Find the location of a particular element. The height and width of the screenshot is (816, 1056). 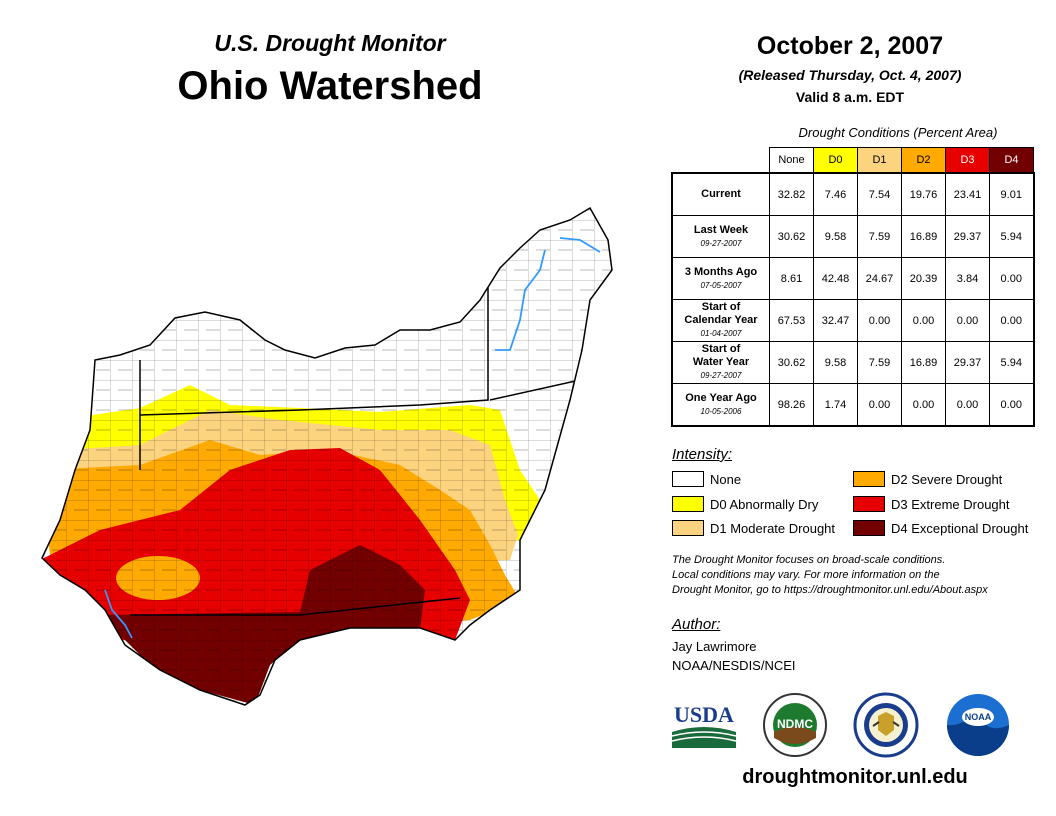

row-date: 10-05-2006 is located at coordinates (721, 411).